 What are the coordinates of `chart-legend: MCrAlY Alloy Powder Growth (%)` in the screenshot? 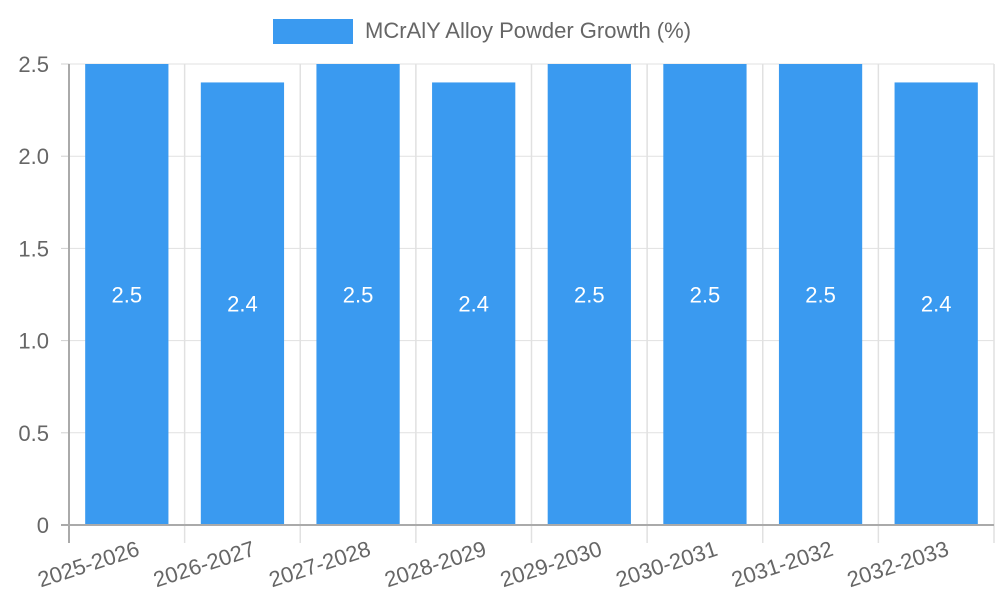 It's located at (482, 31).